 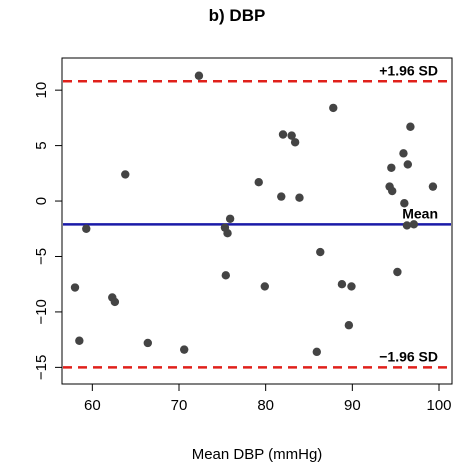 What do you see at coordinates (408, 356) in the screenshot?
I see `reference-label-1-96-sd: −1.96 SD` at bounding box center [408, 356].